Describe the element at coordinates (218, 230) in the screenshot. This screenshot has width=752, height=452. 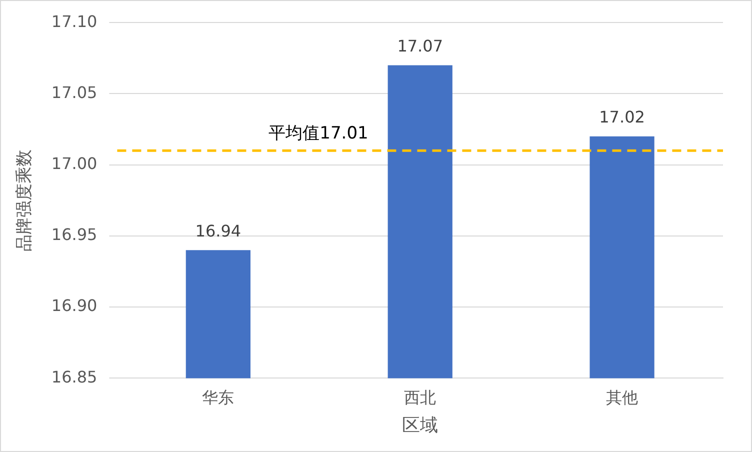
I see `data-label: 16.94` at that location.